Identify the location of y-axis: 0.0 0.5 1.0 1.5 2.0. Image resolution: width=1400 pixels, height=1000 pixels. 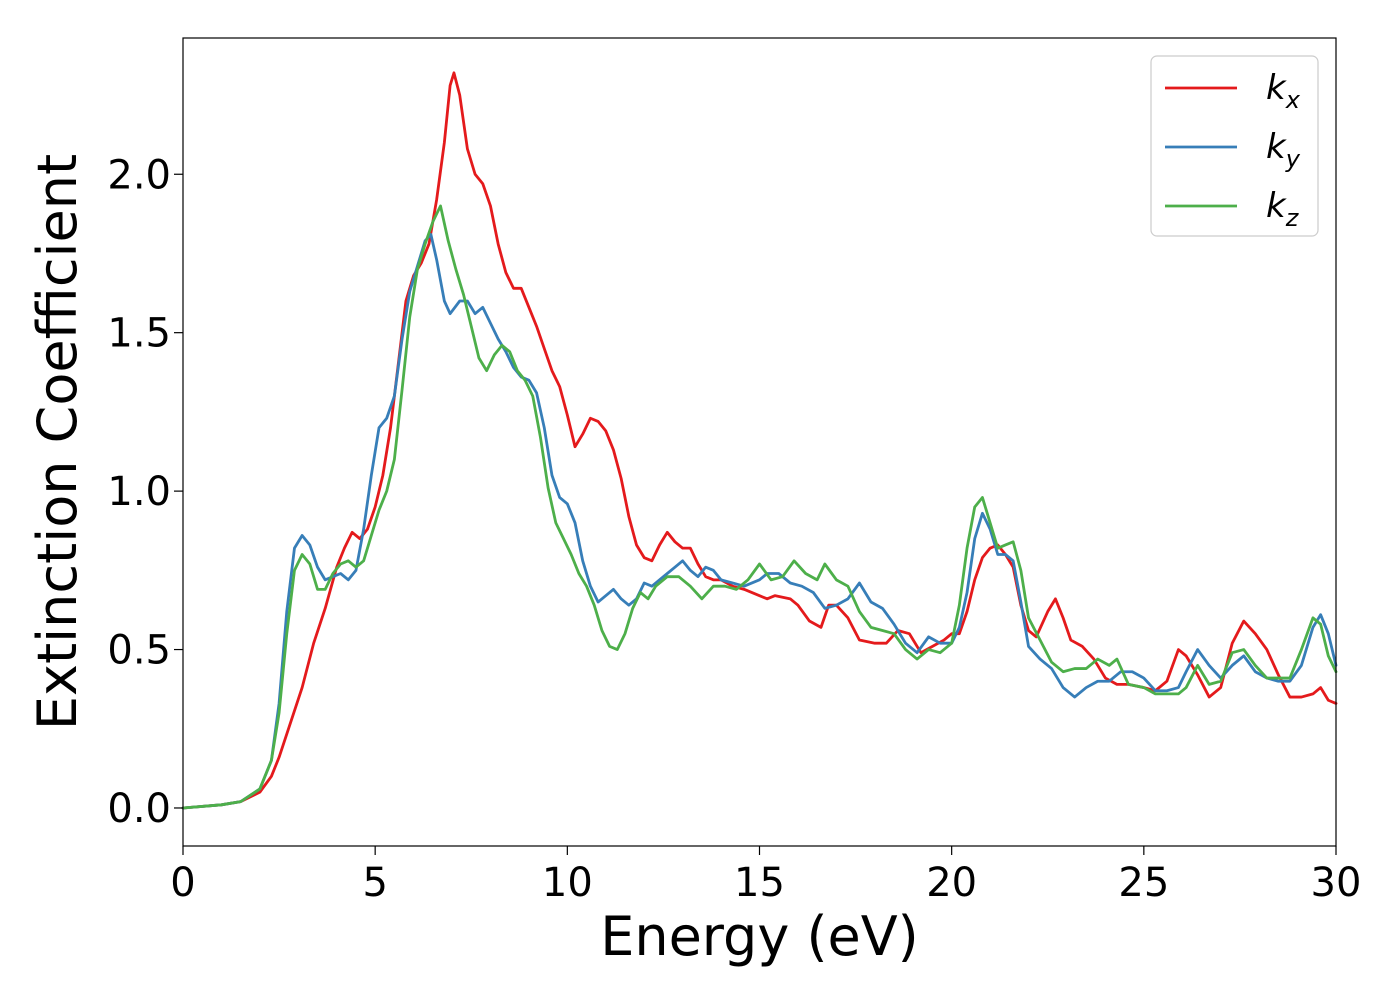
(145, 492).